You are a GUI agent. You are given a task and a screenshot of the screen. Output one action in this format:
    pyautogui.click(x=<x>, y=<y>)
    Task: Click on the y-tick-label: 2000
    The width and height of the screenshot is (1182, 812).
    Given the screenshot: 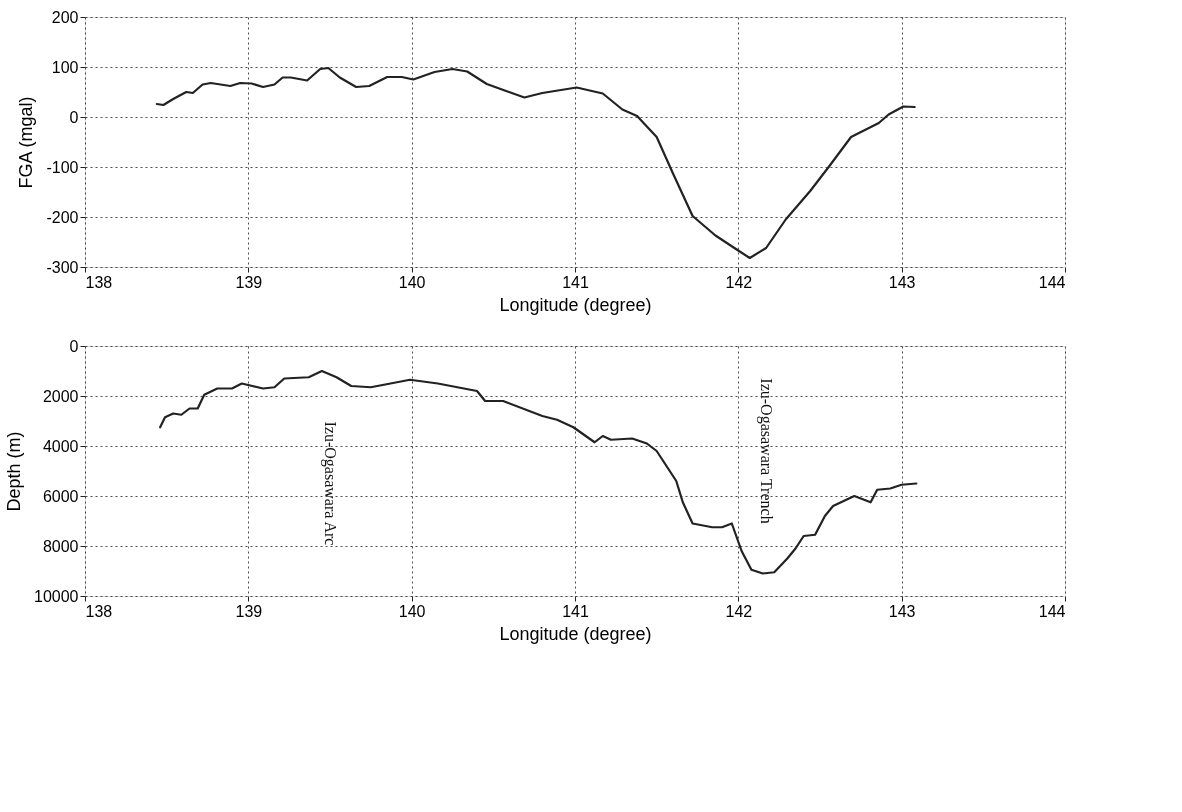 What is the action you would take?
    pyautogui.click(x=60, y=396)
    